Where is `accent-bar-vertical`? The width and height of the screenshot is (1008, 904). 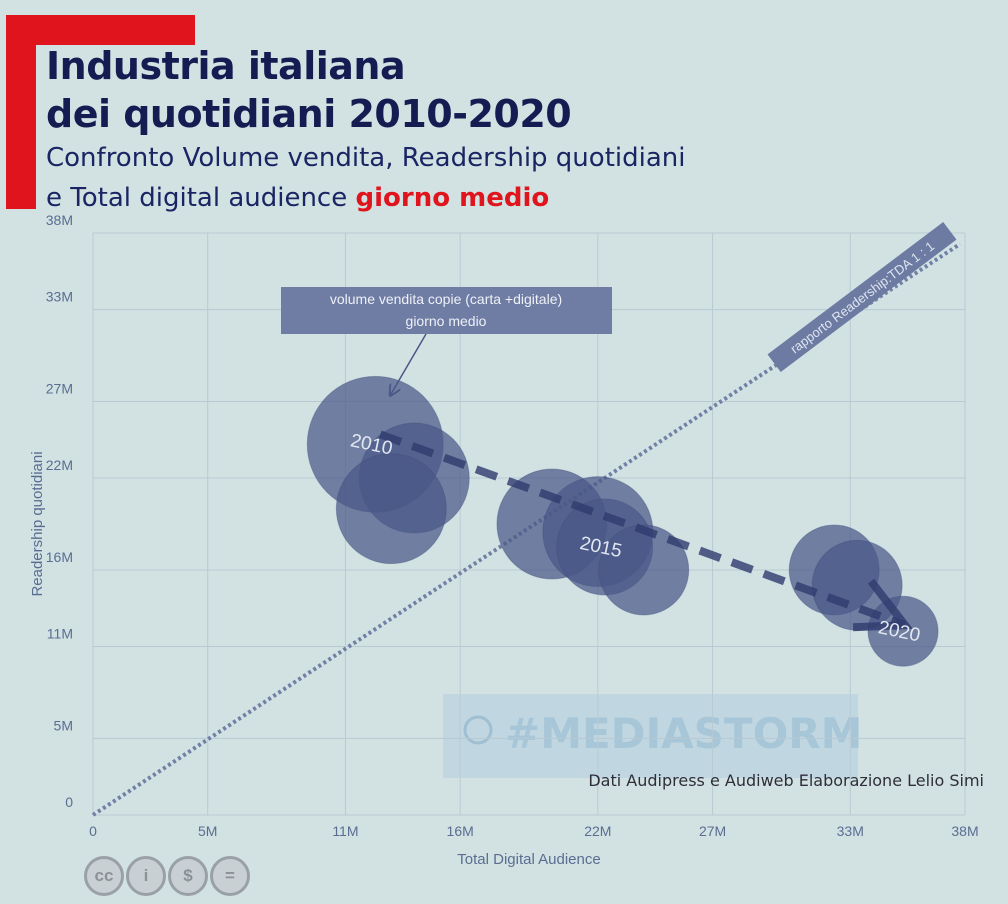 accent-bar-vertical is located at coordinates (21, 112).